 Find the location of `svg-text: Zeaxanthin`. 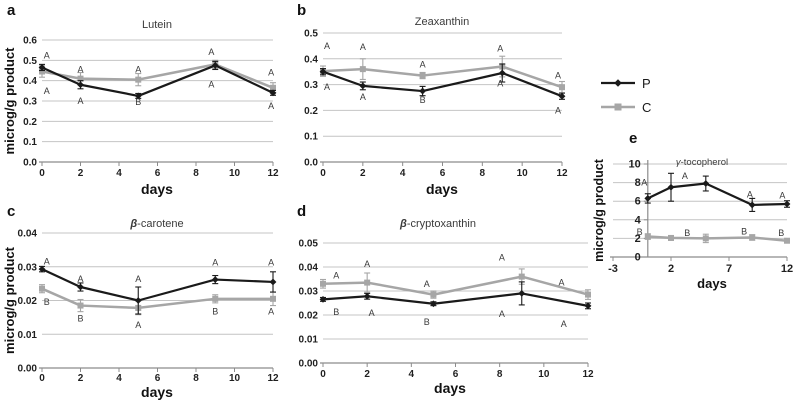

svg-text: Zeaxanthin is located at coordinates (442, 22).